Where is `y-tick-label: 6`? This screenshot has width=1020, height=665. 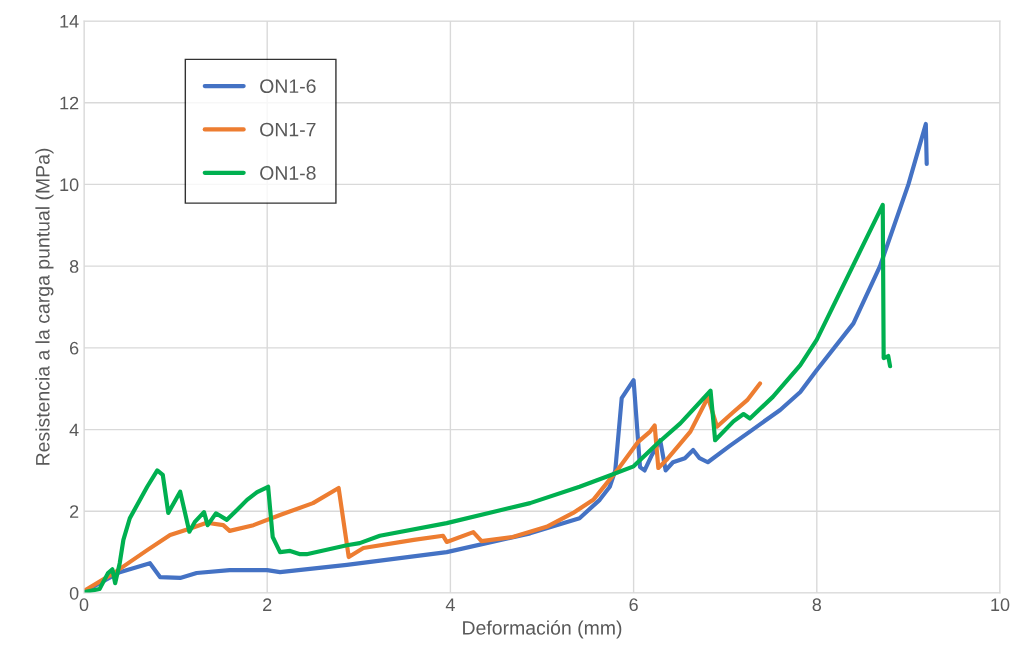 y-tick-label: 6 is located at coordinates (74, 348).